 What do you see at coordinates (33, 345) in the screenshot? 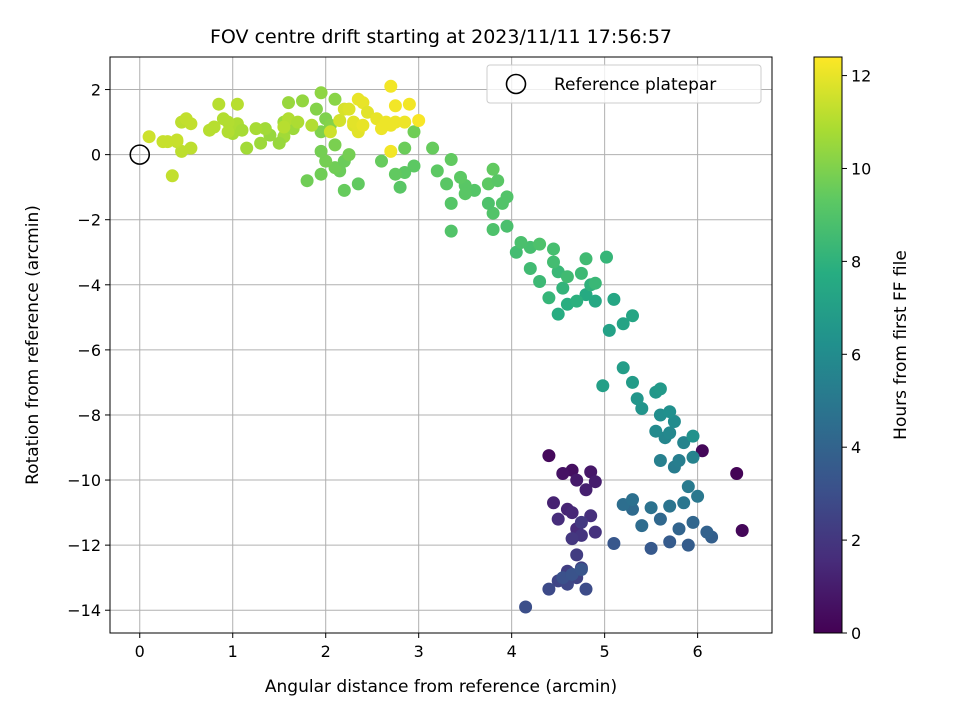
I see `y-axis-label: Rotation from reference (arcmin)` at bounding box center [33, 345].